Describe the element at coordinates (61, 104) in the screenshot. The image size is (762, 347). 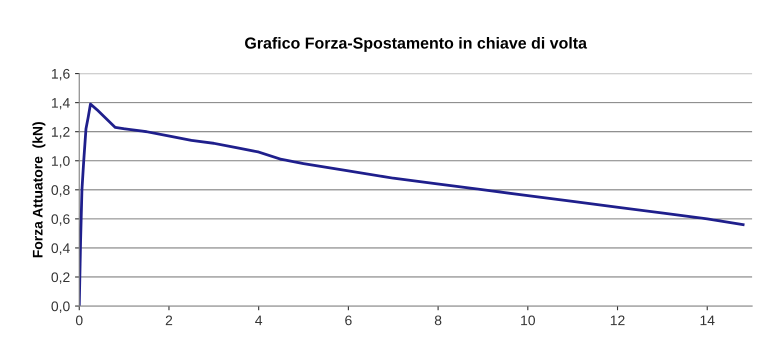
I see `y-tick-label: 1,4` at that location.